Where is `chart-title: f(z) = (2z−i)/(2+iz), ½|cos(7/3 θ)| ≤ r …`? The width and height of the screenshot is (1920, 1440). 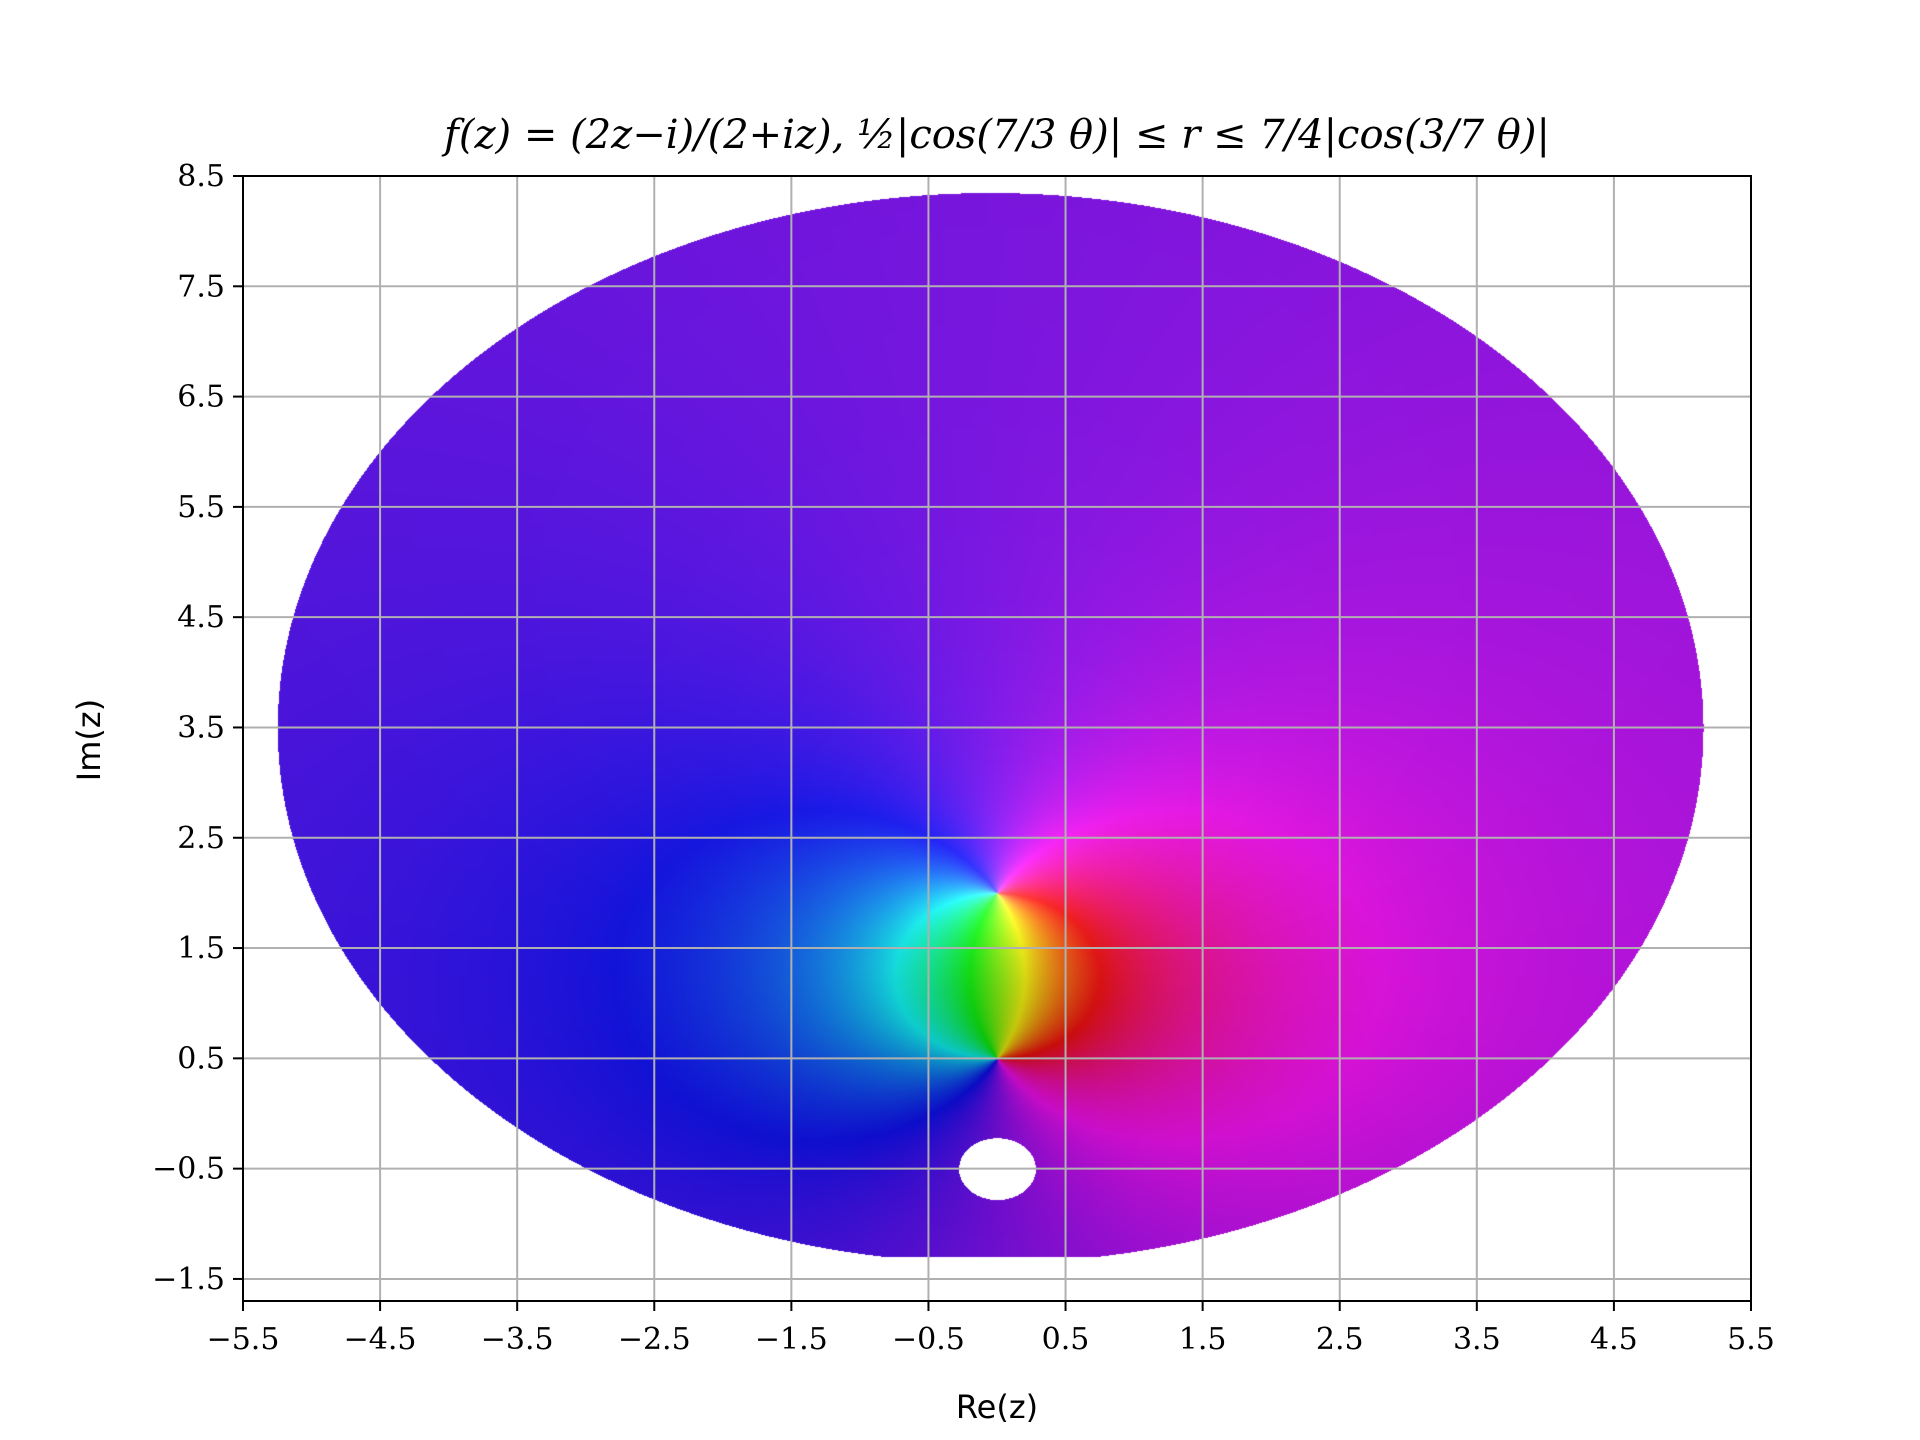 chart-title: f(z) = (2z−i)/(2+iz), ½|cos(7/3 θ)| ≤ r … is located at coordinates (995, 135).